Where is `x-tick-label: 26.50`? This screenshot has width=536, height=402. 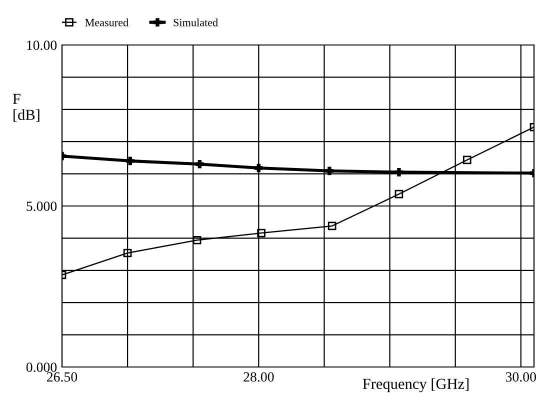 x-tick-label: 26.50 is located at coordinates (62, 377).